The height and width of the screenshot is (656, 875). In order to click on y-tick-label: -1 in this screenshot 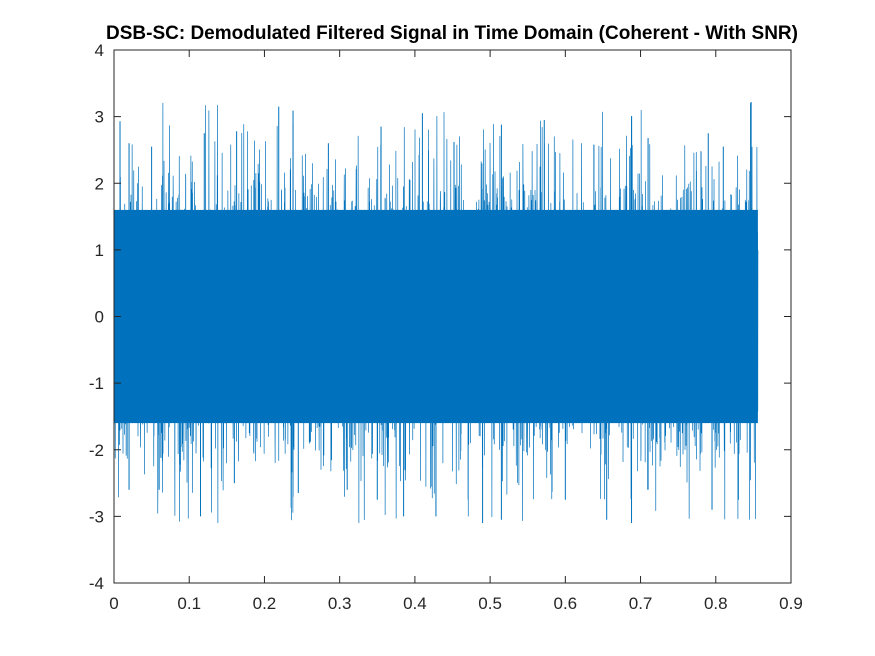, I will do `click(96, 383)`.